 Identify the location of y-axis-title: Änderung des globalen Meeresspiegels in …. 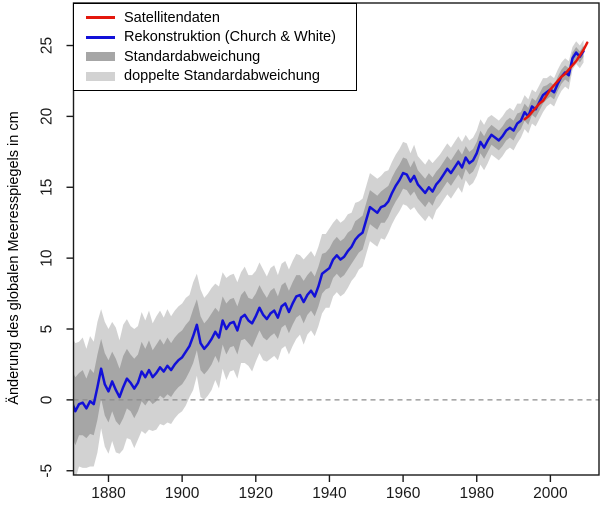
(14, 258).